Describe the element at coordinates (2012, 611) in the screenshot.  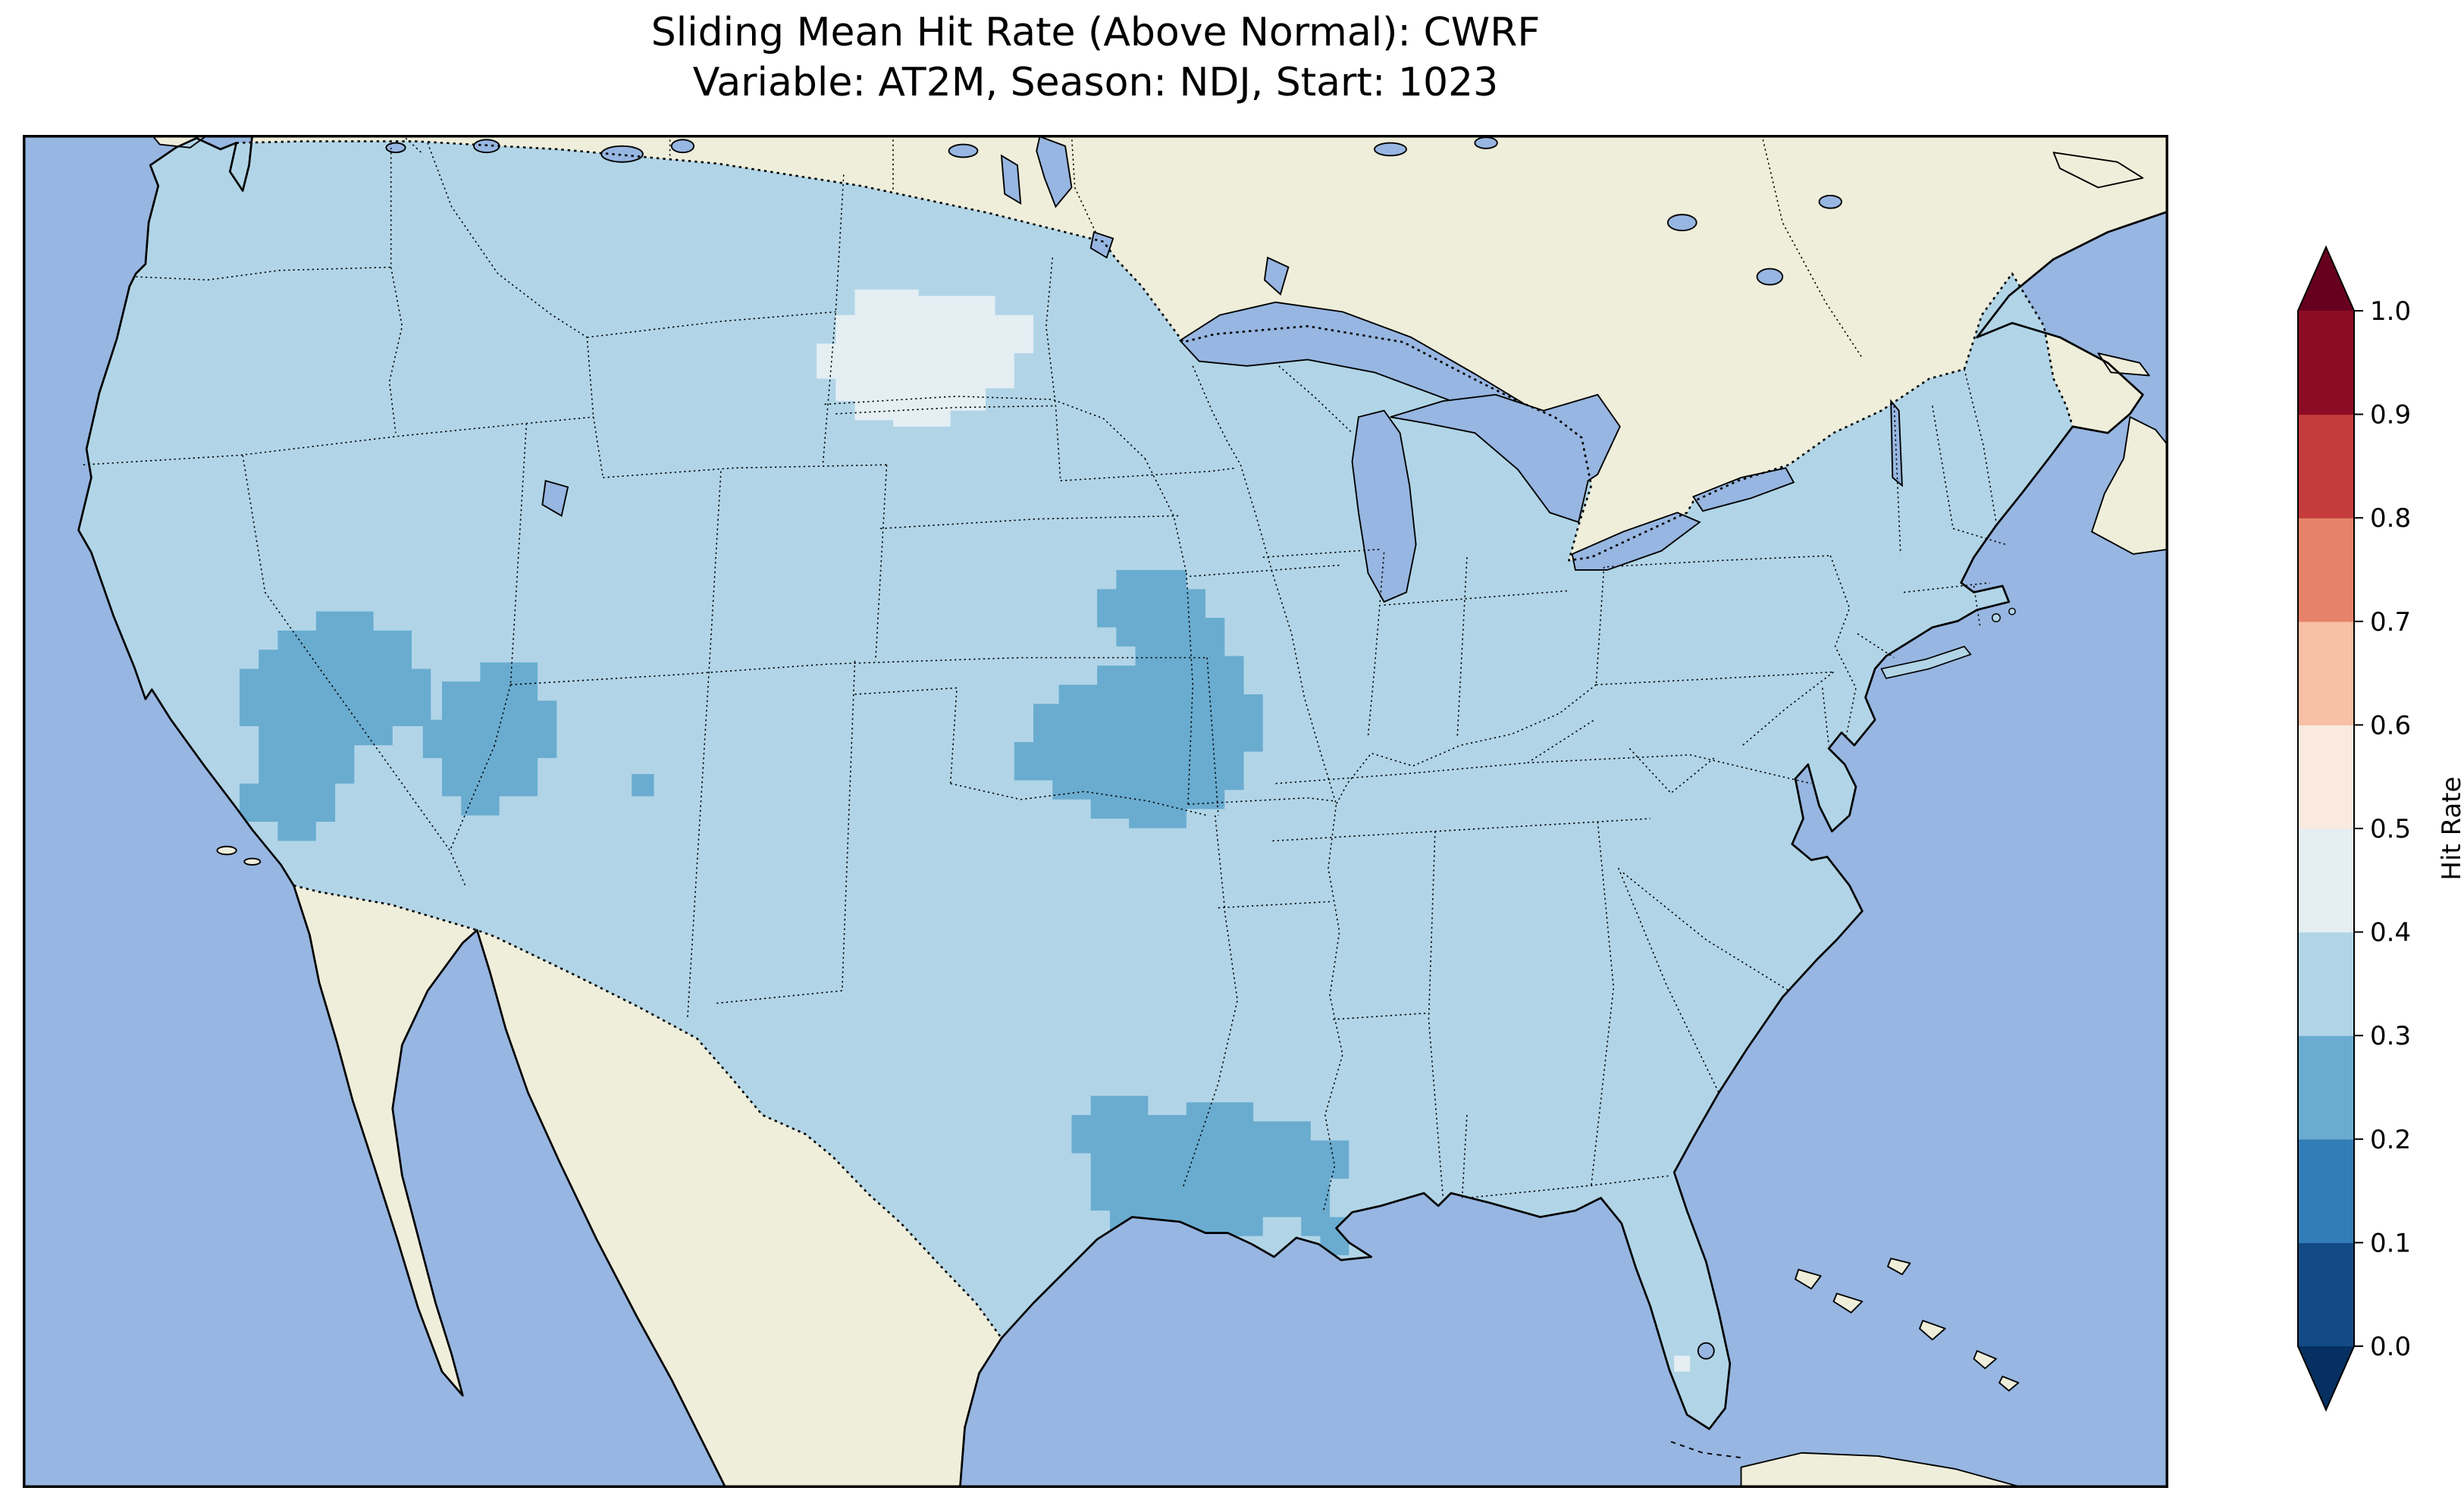
I see `marthas-vineyard` at that location.